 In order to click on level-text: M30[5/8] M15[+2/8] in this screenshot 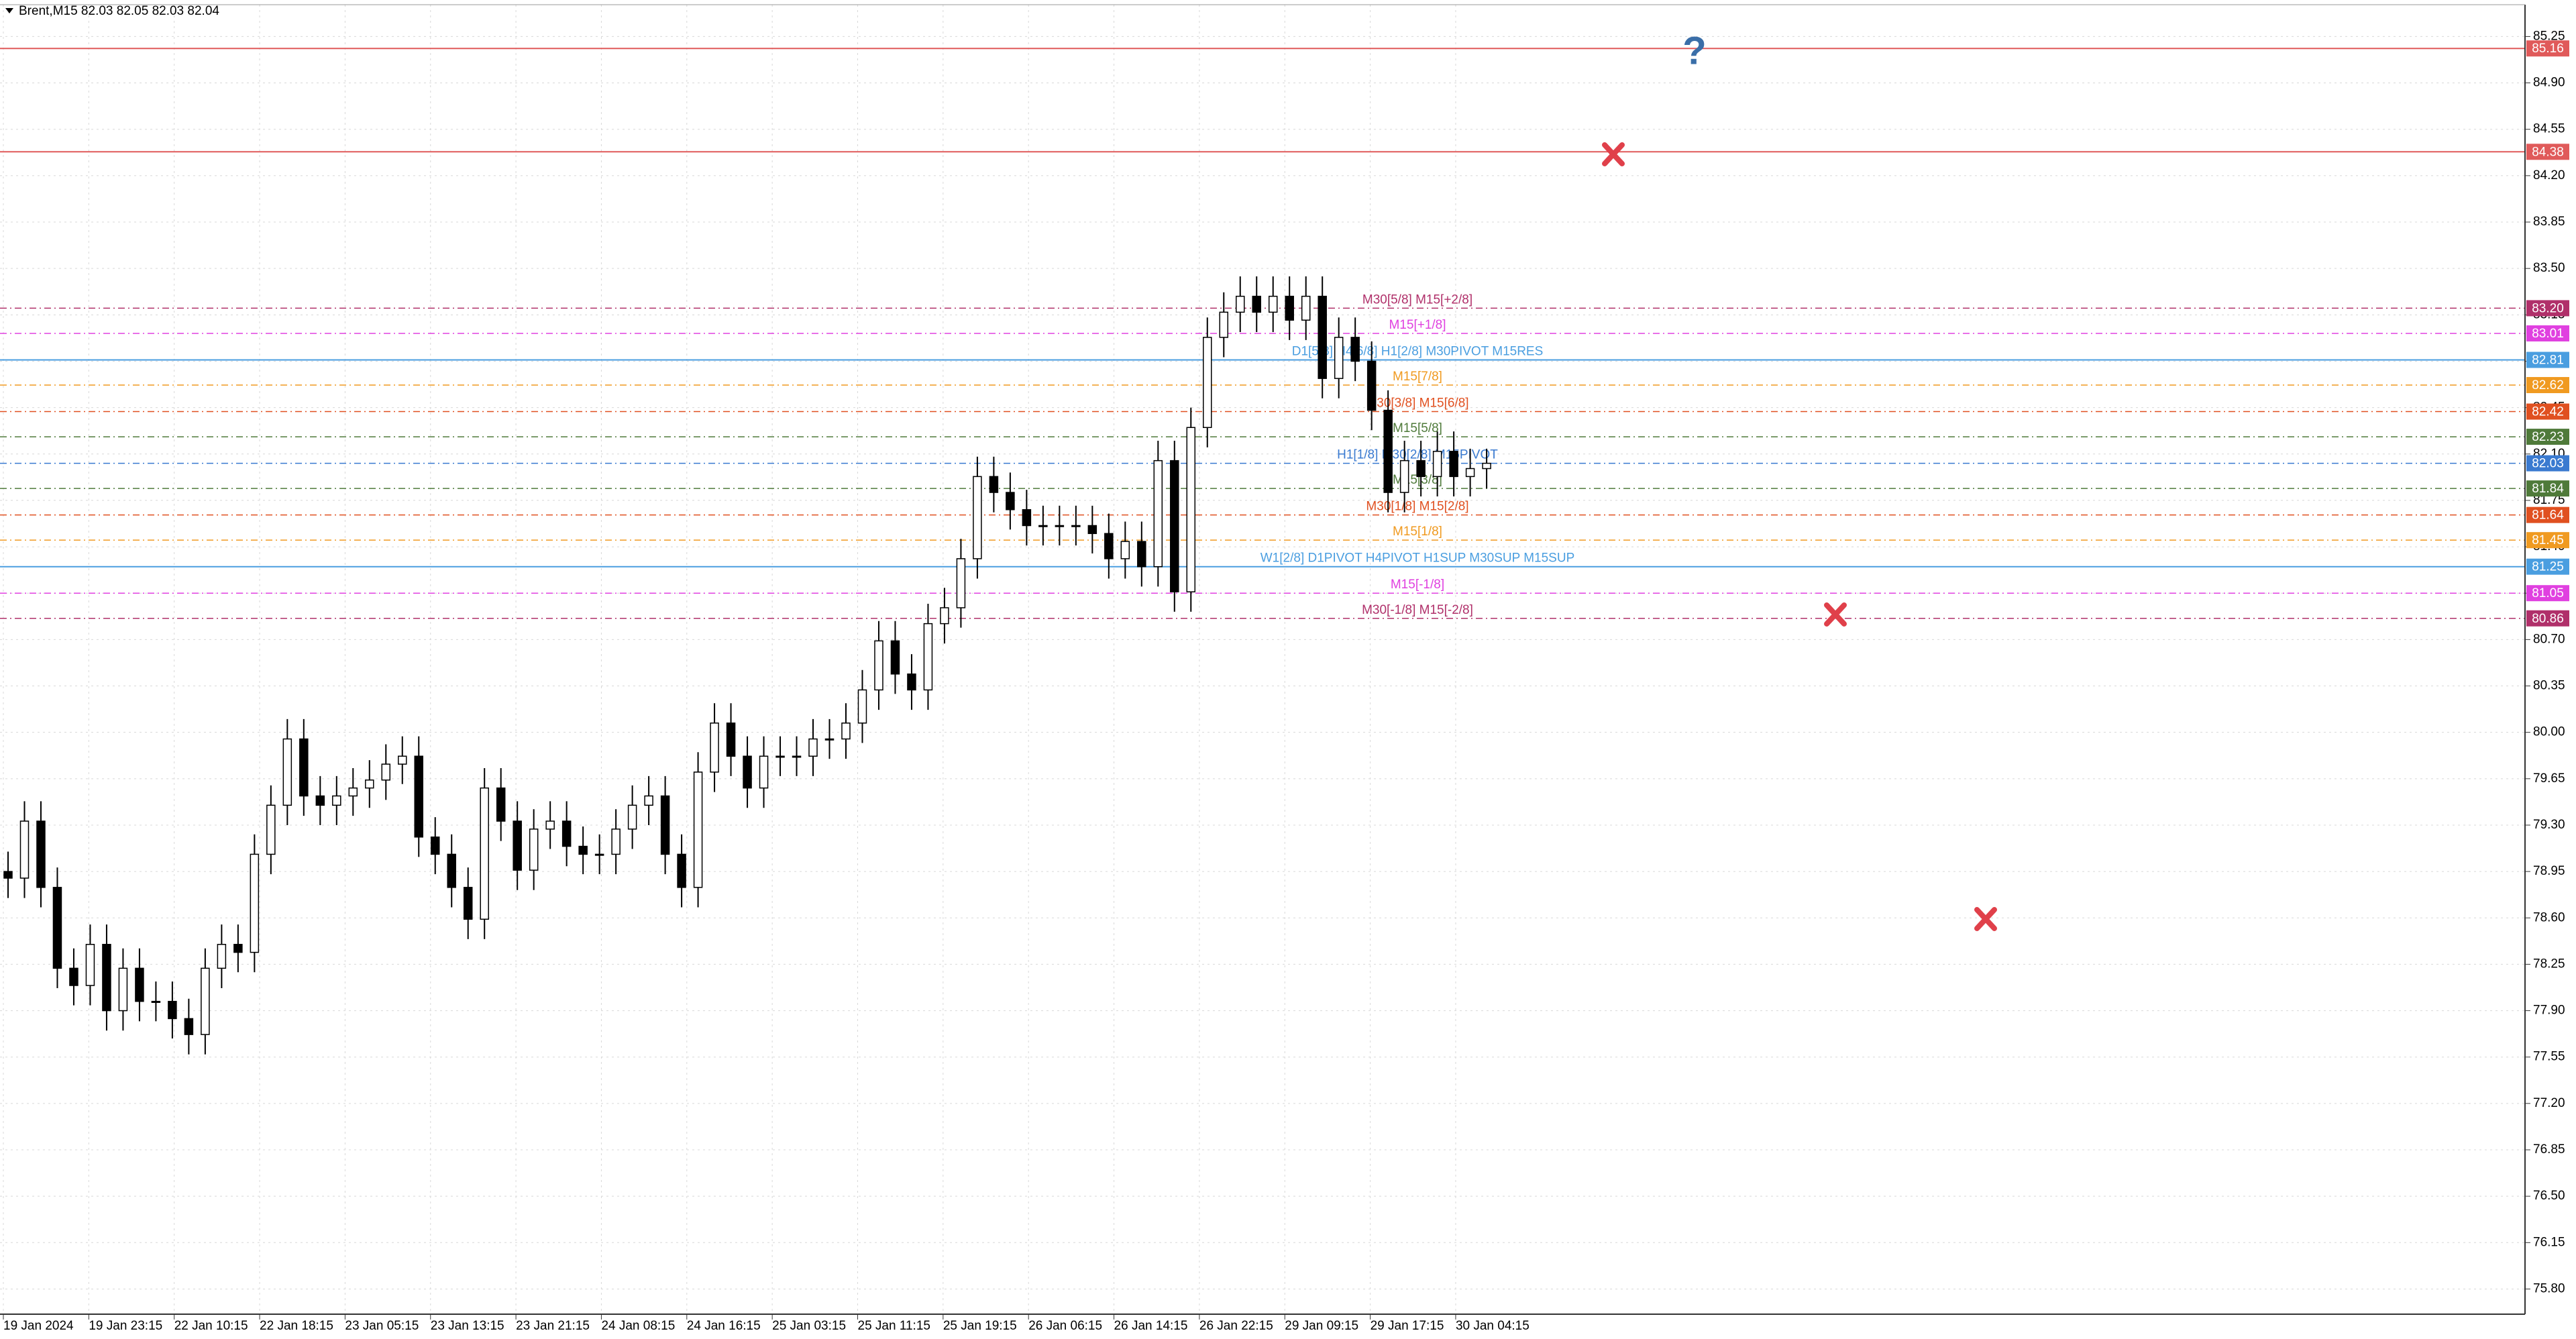, I will do `click(1417, 299)`.